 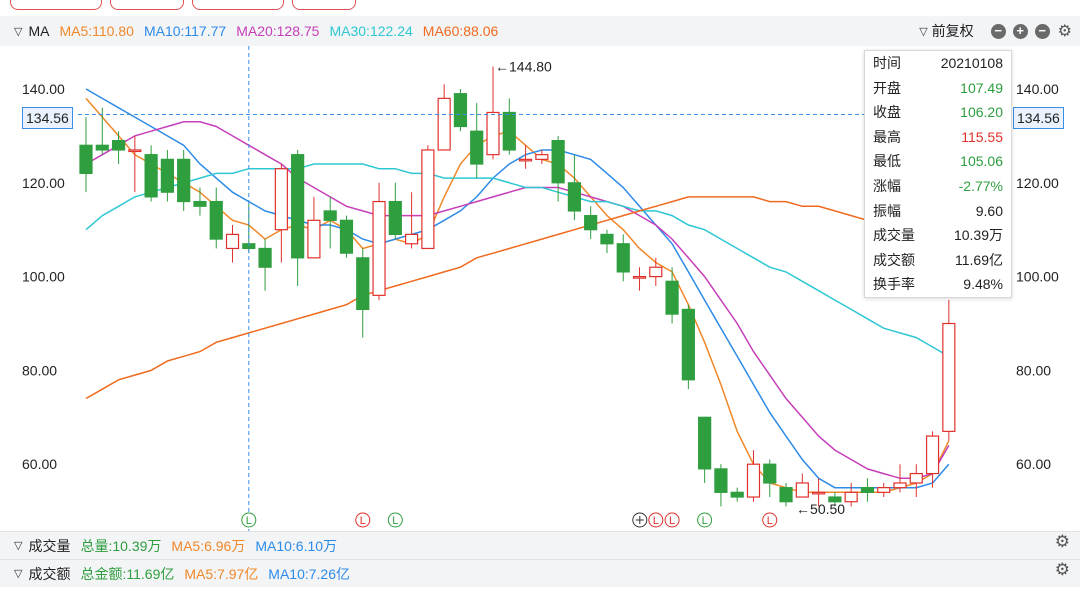 What do you see at coordinates (938, 161) in the screenshot?
I see `tooltip-row-low: 最低 105.06` at bounding box center [938, 161].